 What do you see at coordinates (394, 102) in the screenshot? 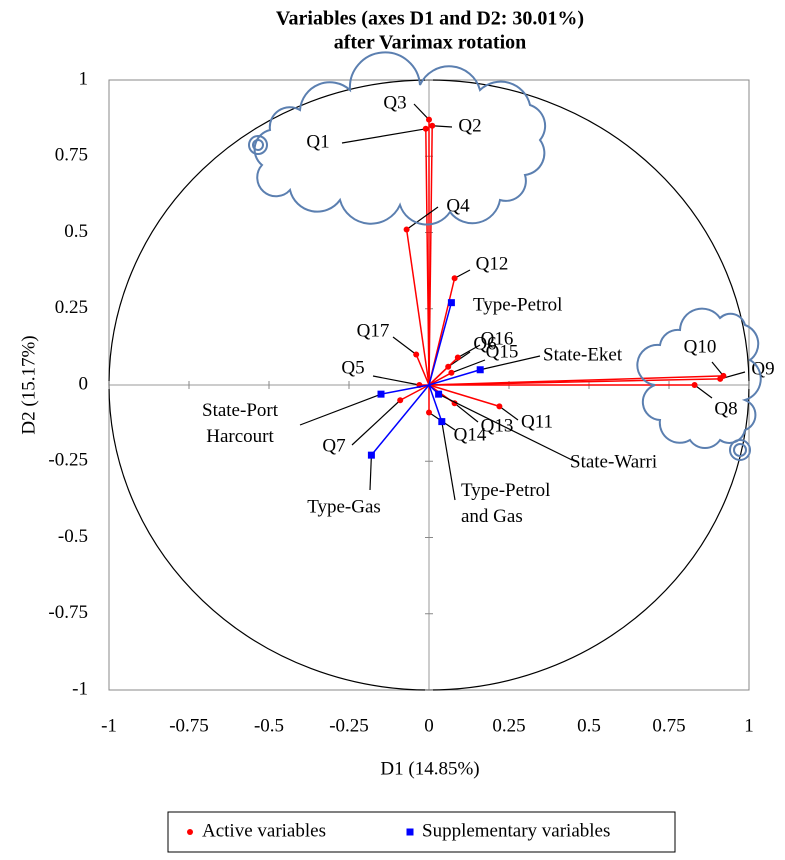
I see `point-label: Q3` at bounding box center [394, 102].